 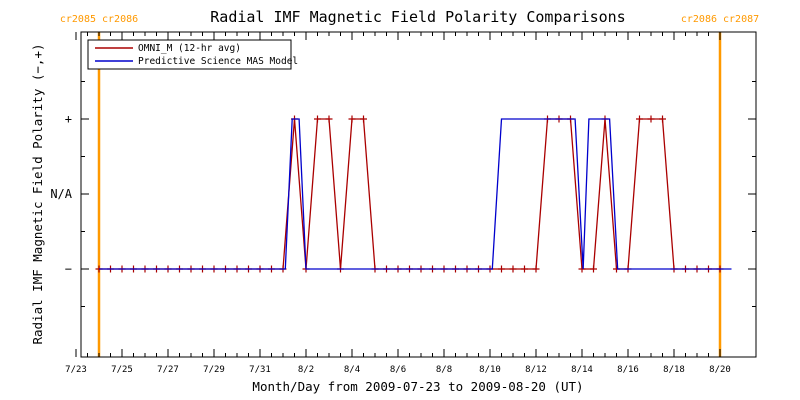 I want to click on x-tick-label-3: 7/29, so click(x=214, y=370).